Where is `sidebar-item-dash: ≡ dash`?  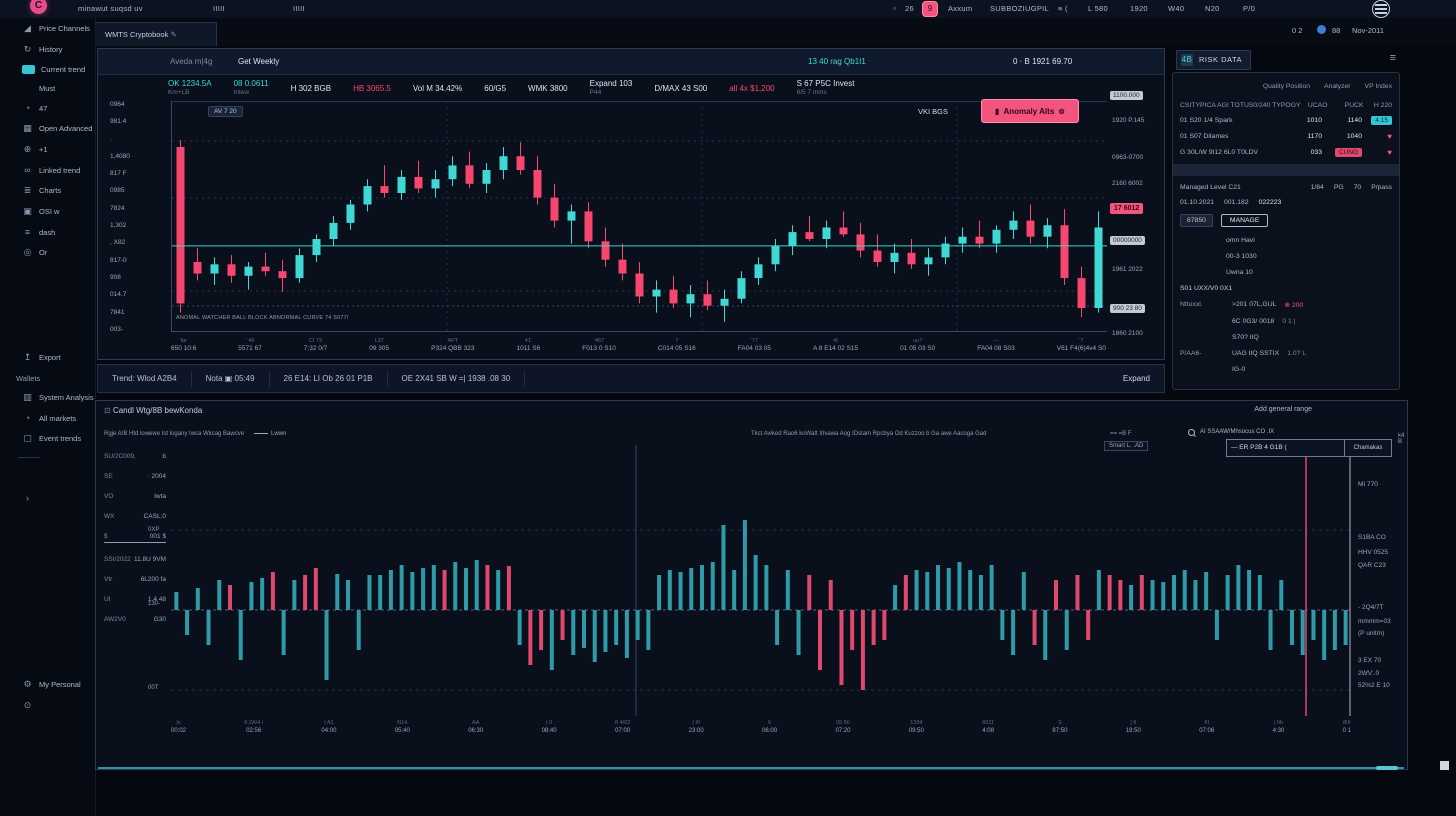 sidebar-item-dash: ≡ dash is located at coordinates (47, 232).